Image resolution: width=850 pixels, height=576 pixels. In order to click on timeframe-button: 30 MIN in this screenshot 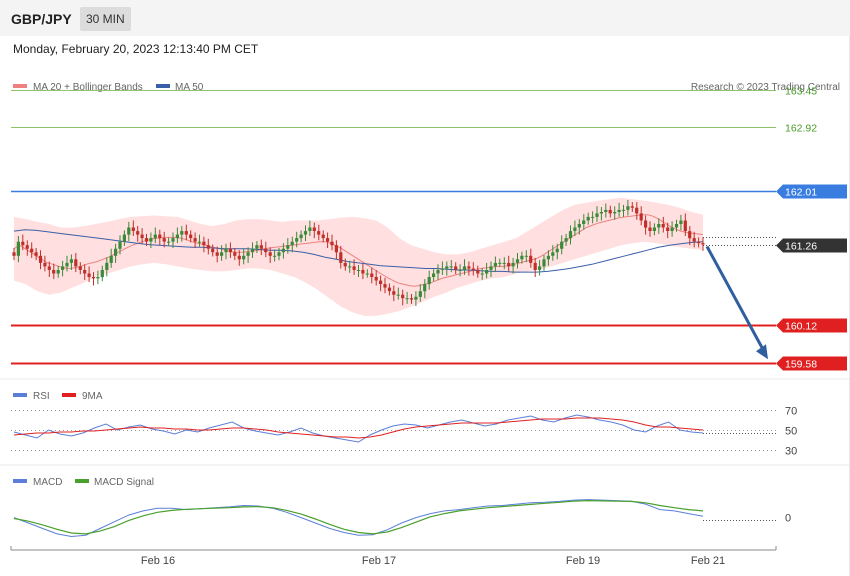, I will do `click(105, 19)`.